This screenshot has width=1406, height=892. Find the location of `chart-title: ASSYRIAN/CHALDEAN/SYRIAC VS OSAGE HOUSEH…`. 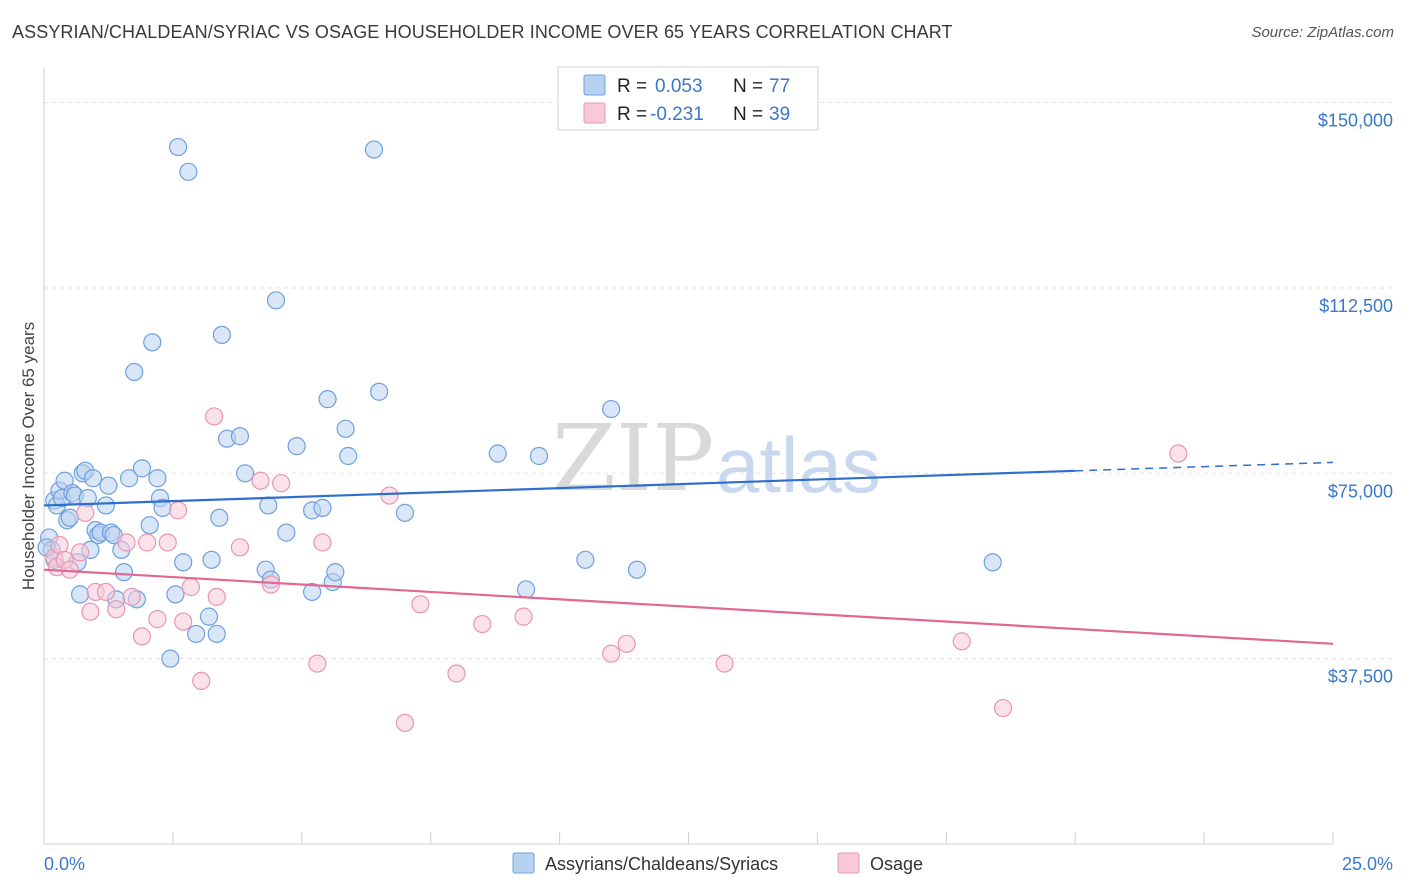

chart-title: ASSYRIAN/CHALDEAN/SYRIAC VS OSAGE HOUSEH… is located at coordinates (482, 32).